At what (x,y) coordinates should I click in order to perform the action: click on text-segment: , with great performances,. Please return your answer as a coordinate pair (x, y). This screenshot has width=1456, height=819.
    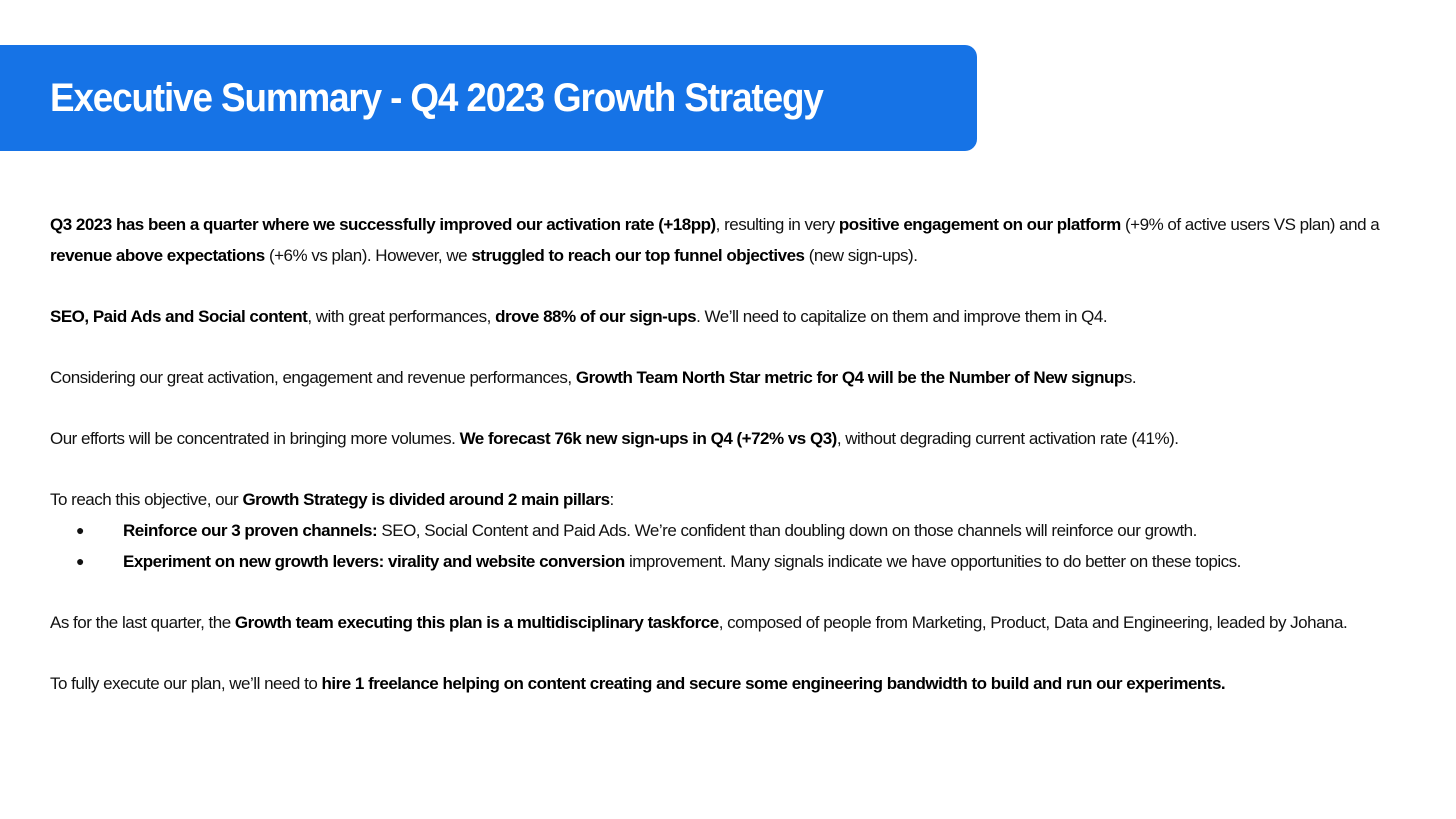
    Looking at the image, I should click on (401, 316).